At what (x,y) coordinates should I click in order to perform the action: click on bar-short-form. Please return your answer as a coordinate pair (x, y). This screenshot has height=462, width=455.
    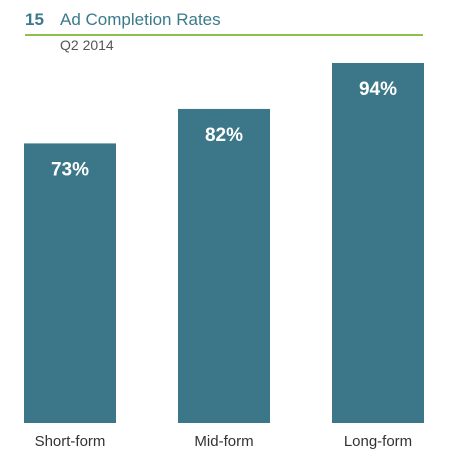
    Looking at the image, I should click on (70, 283).